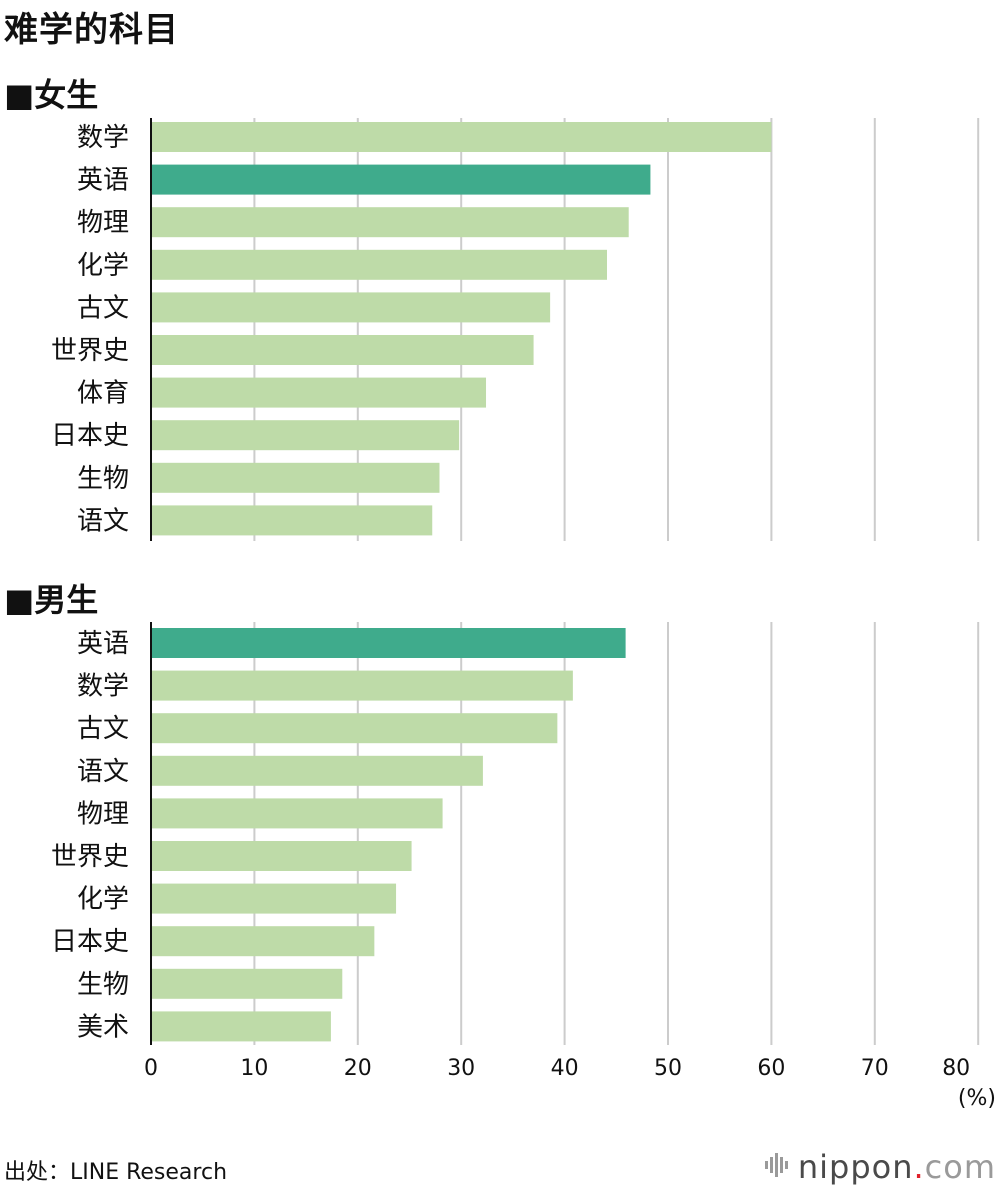  I want to click on x-tick-label: 70, so click(875, 1068).